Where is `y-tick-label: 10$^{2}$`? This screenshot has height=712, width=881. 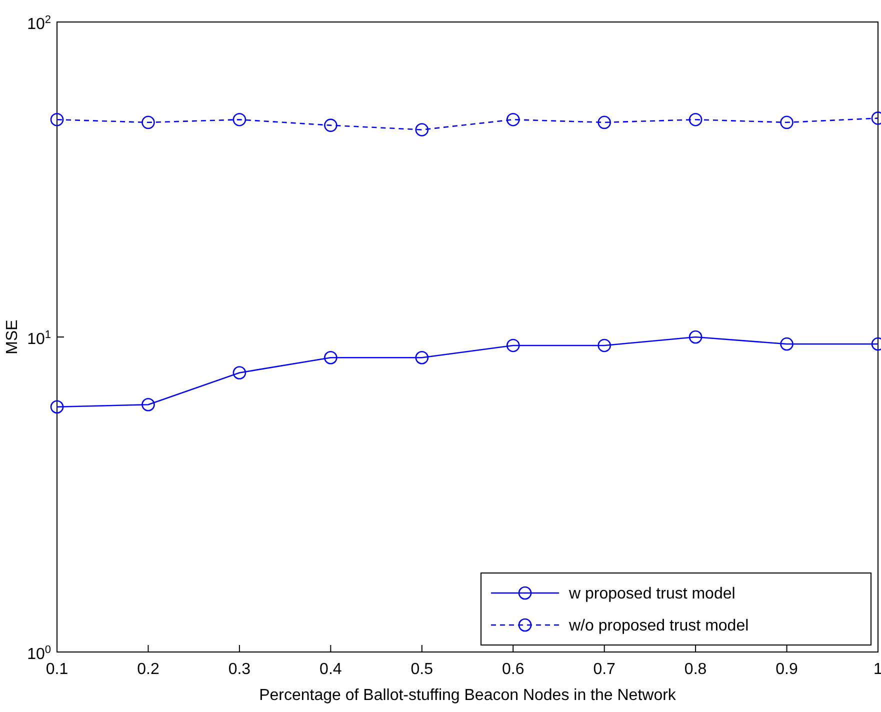 y-tick-label: 10$^{2}$ is located at coordinates (39, 24).